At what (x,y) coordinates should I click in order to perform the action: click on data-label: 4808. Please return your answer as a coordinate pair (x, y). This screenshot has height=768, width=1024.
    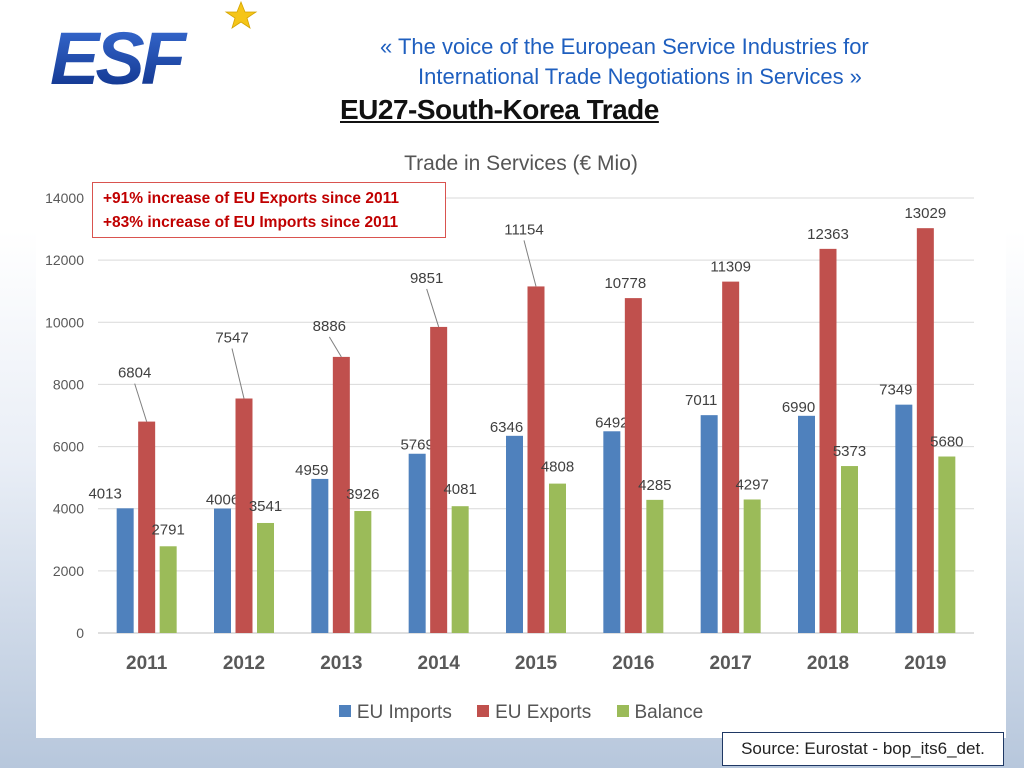
    Looking at the image, I should click on (557, 467).